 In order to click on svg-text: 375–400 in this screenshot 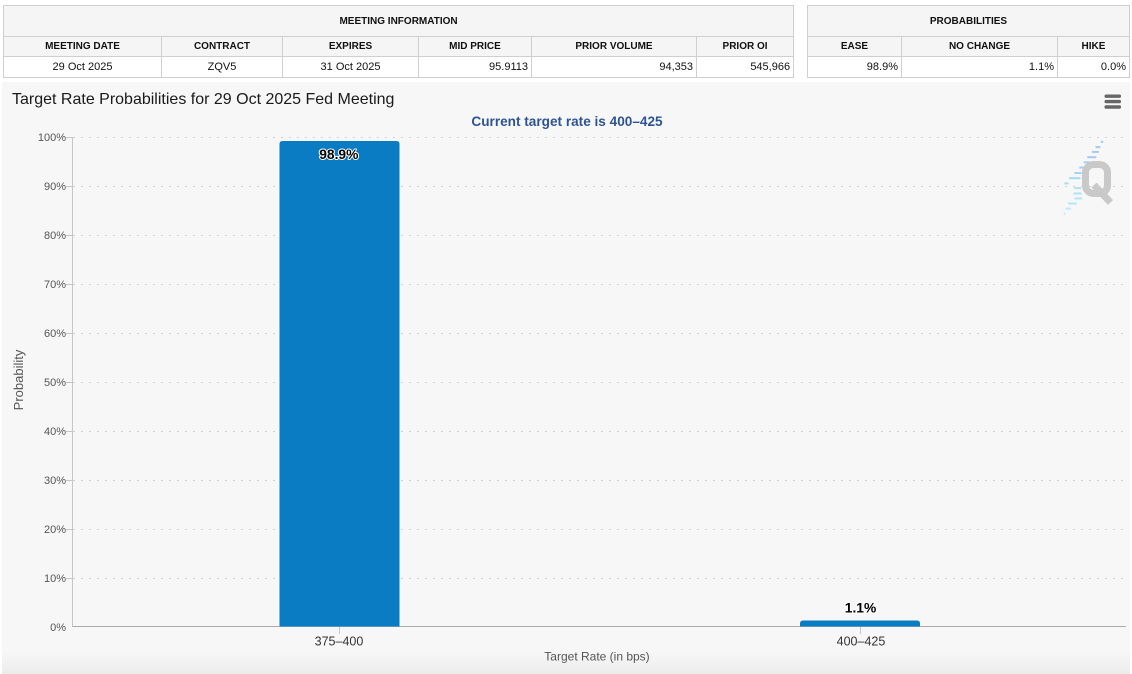, I will do `click(339, 642)`.